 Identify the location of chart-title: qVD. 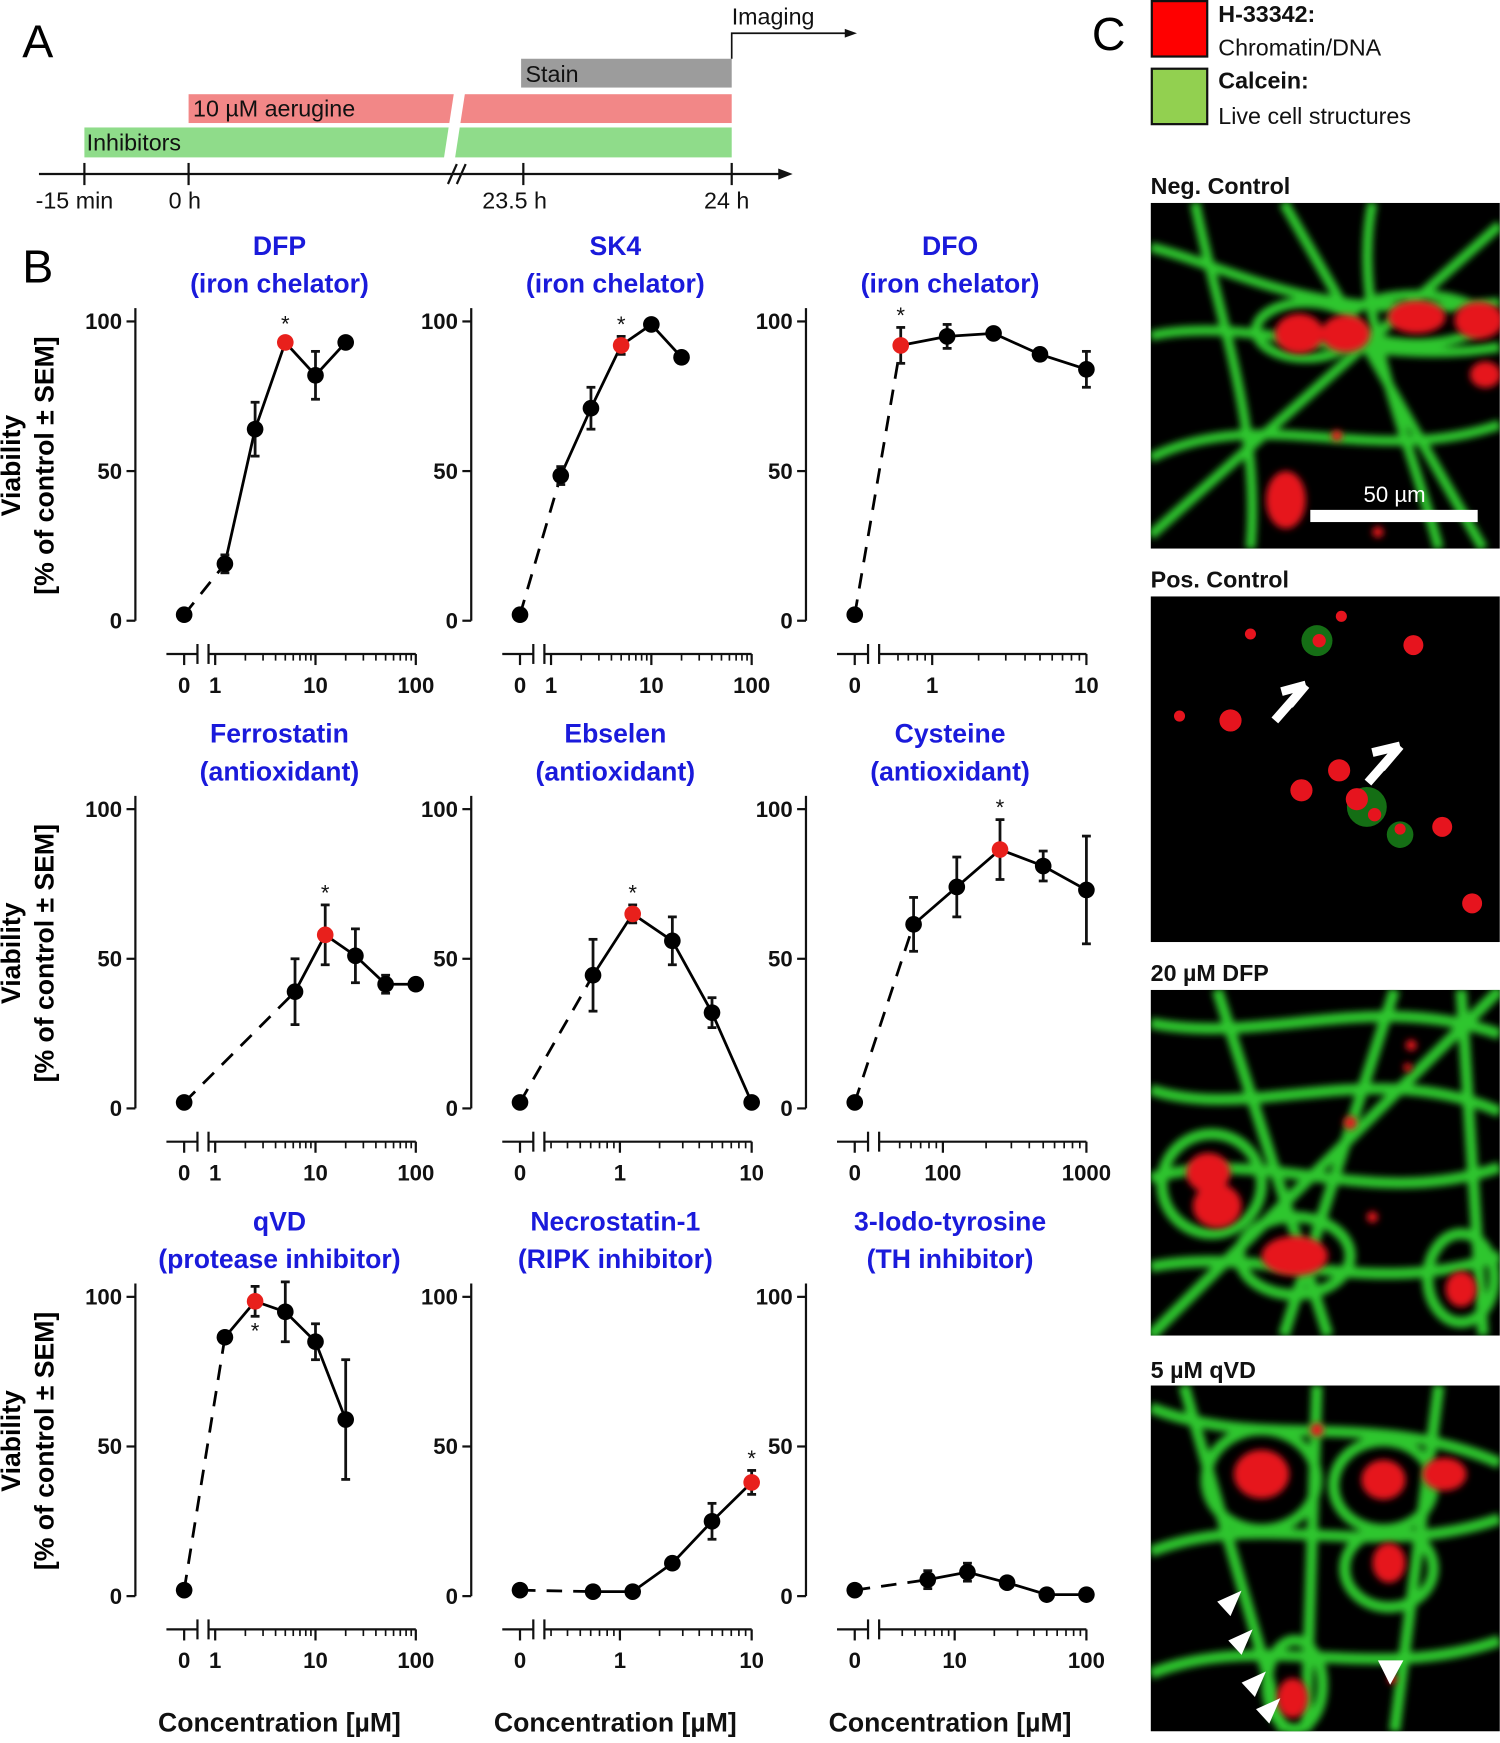
(279, 1221).